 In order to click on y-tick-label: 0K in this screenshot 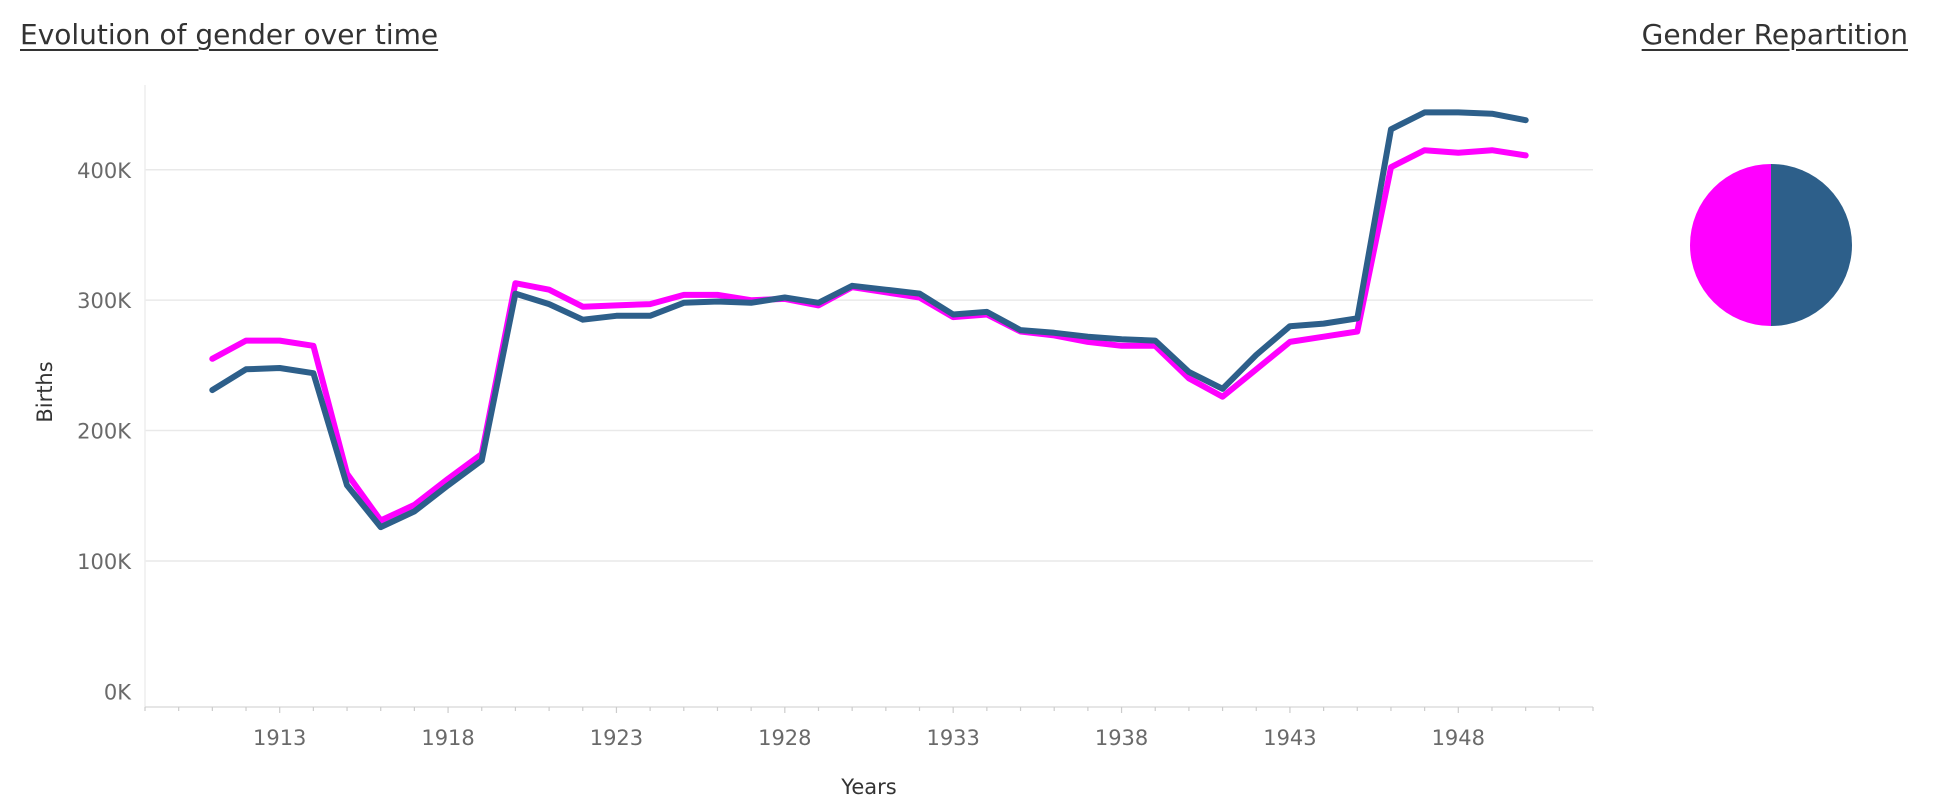, I will do `click(118, 692)`.